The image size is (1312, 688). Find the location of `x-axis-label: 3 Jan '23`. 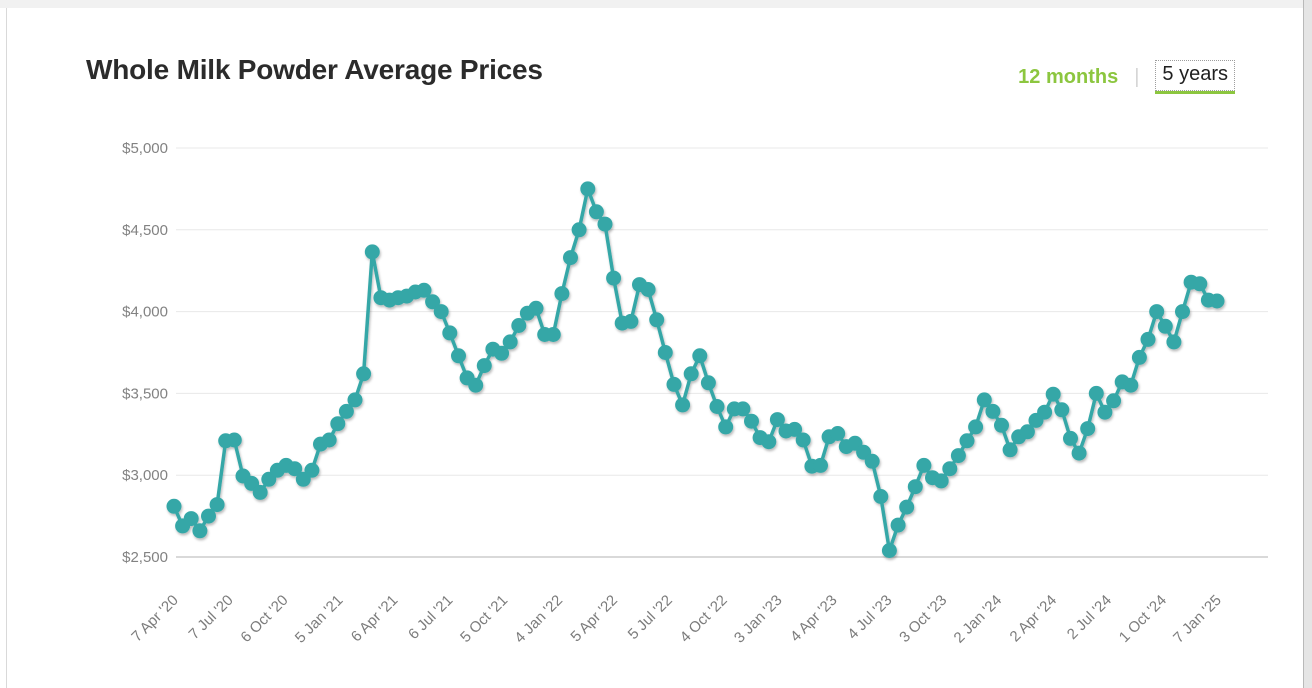

x-axis-label: 3 Jan '23 is located at coordinates (758, 619).